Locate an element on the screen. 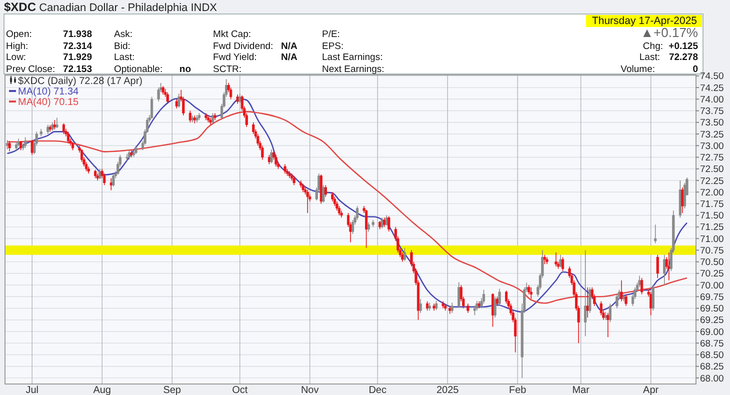 Image resolution: width=730 pixels, height=395 pixels. y-tick-label: 72.50 is located at coordinates (712, 170).